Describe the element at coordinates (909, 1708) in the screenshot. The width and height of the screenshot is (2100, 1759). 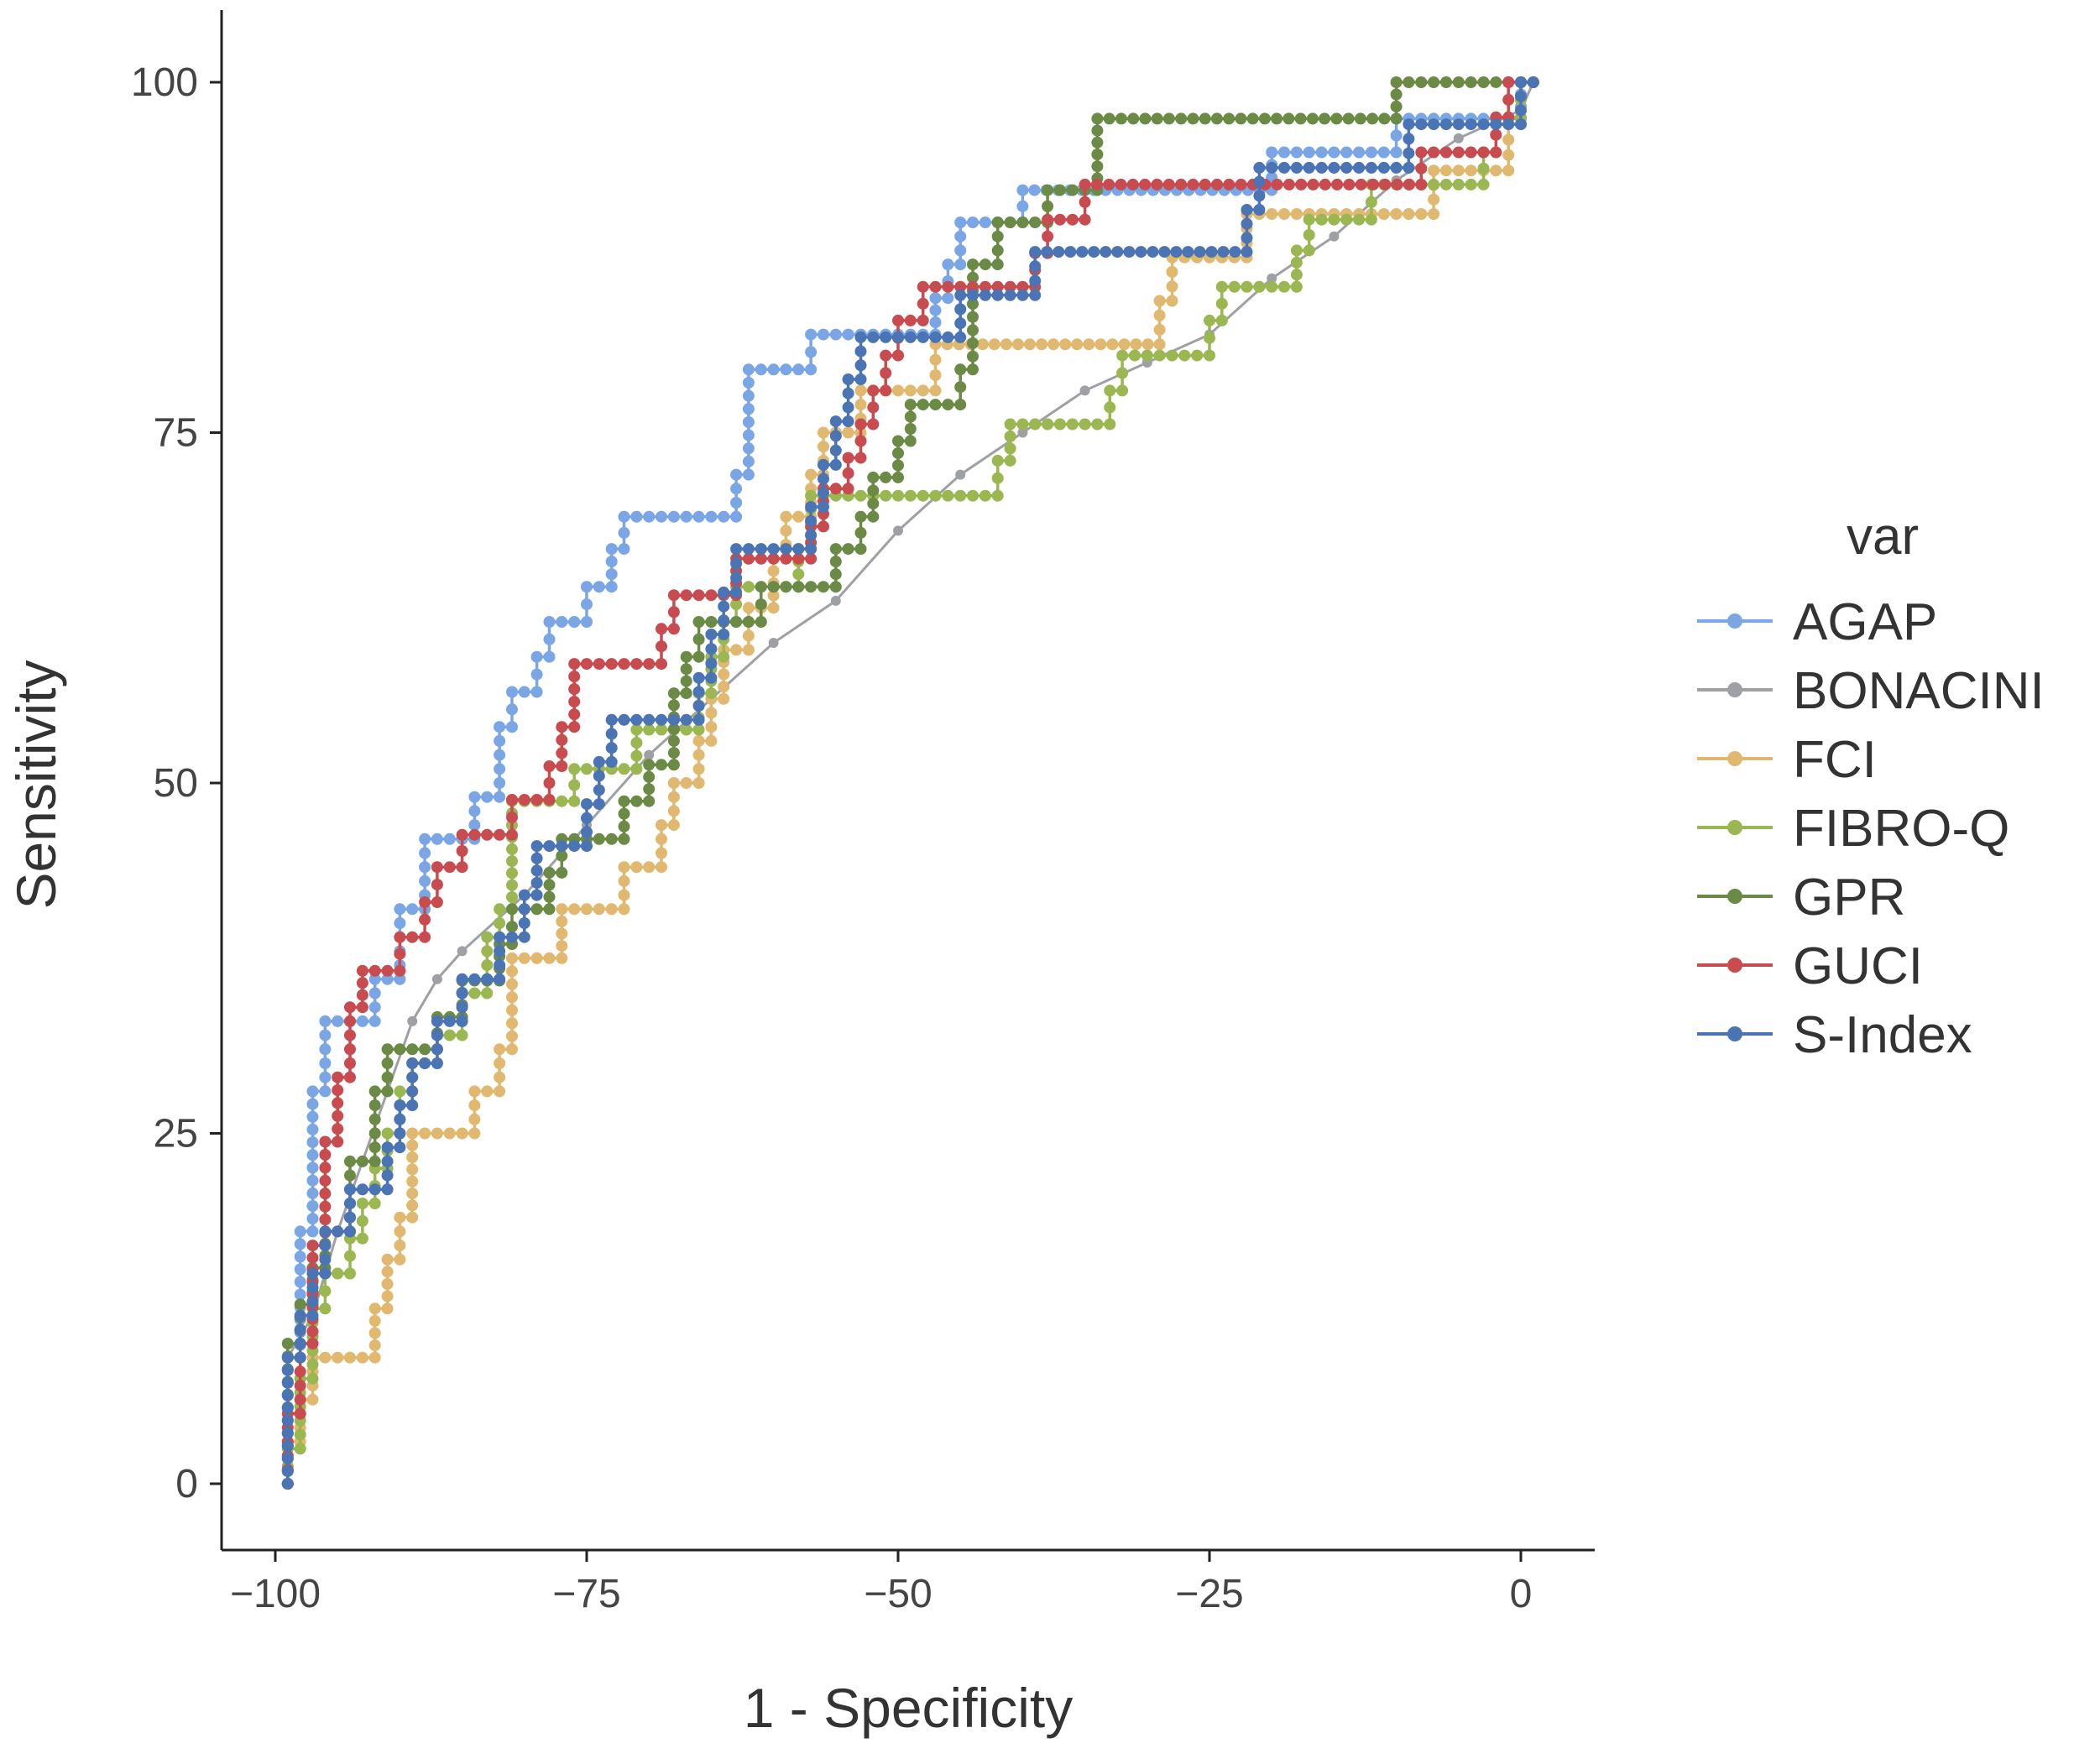
I see `x-axis-title: 1 - Specificity` at that location.